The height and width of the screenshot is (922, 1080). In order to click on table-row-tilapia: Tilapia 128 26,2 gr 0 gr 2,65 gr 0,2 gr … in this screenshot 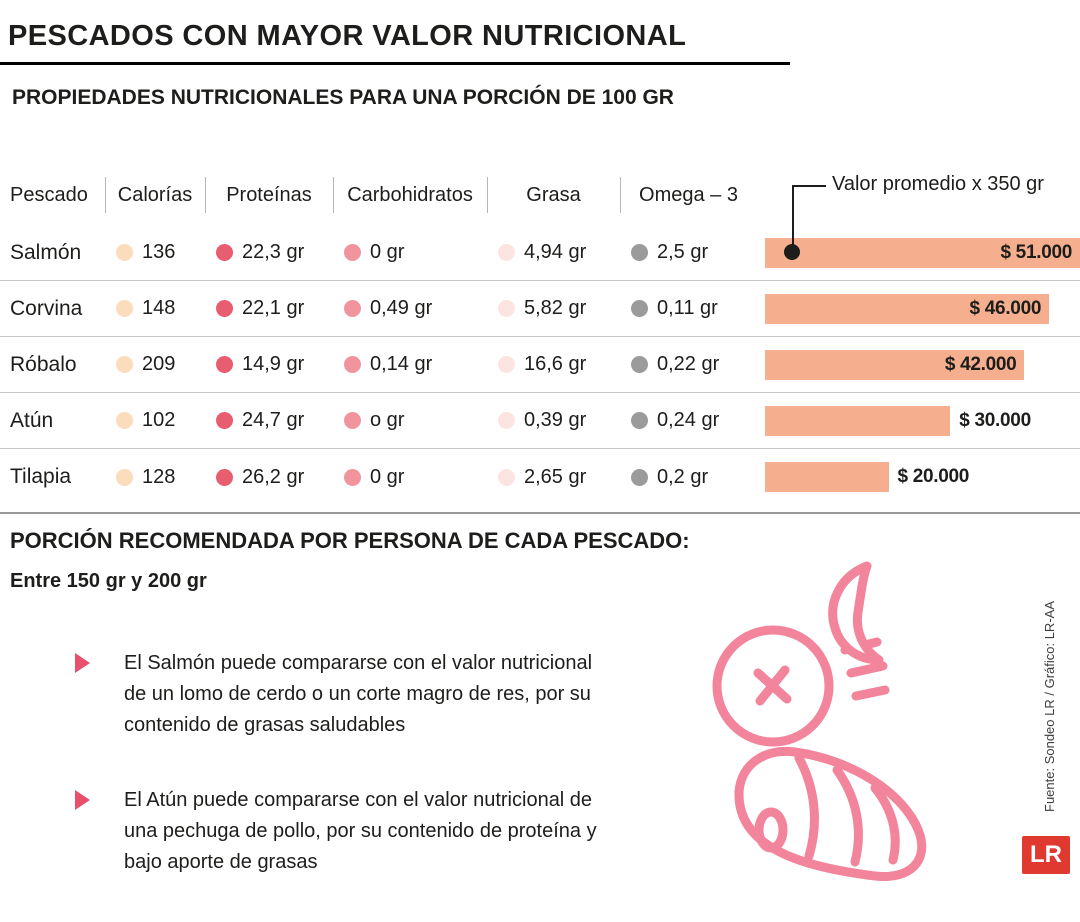, I will do `click(540, 477)`.